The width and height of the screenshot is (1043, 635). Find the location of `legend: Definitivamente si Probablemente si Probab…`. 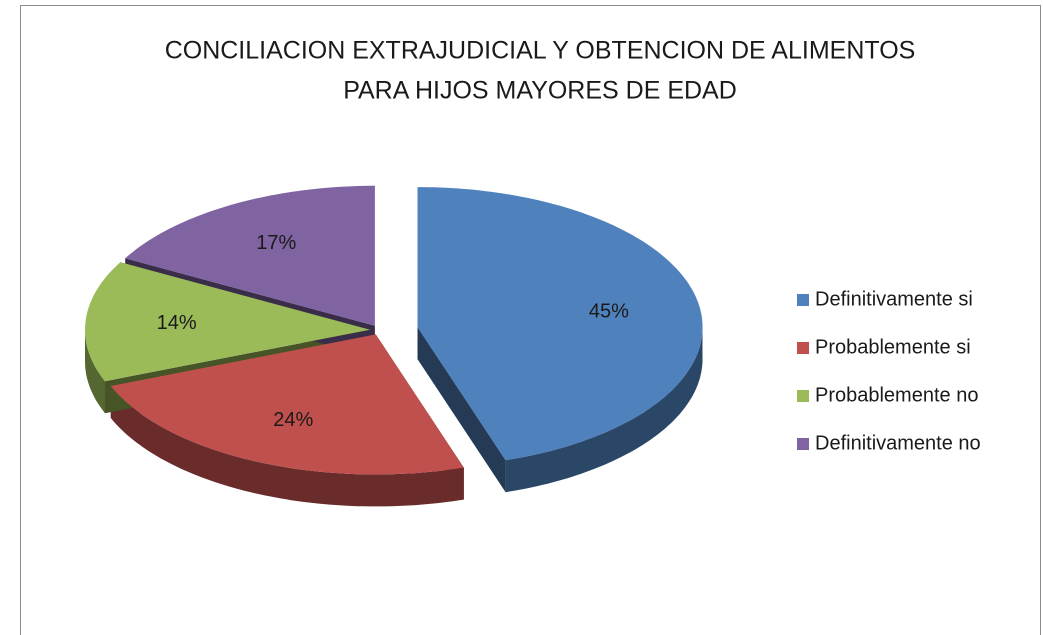

legend: Definitivamente si Probablemente si Probab… is located at coordinates (889, 371).